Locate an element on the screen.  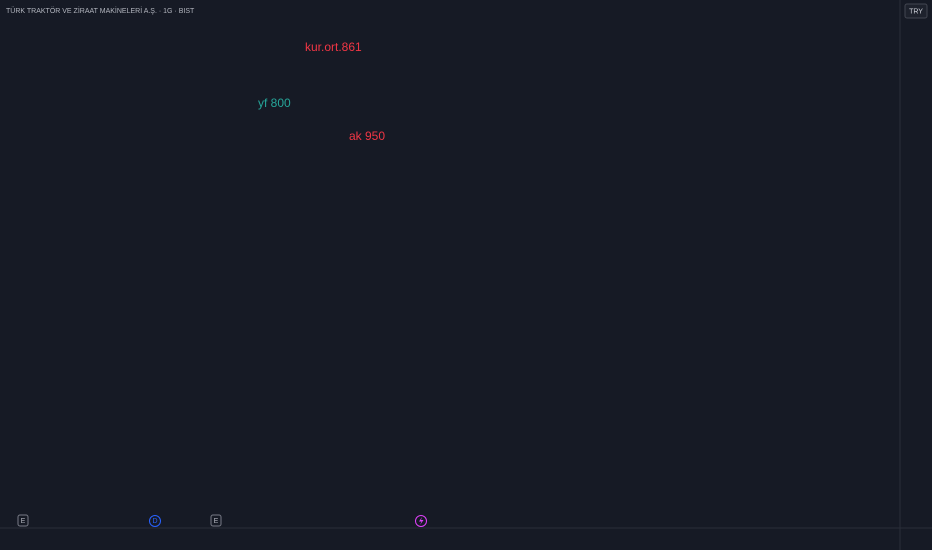
currency-button is located at coordinates (916, 11).